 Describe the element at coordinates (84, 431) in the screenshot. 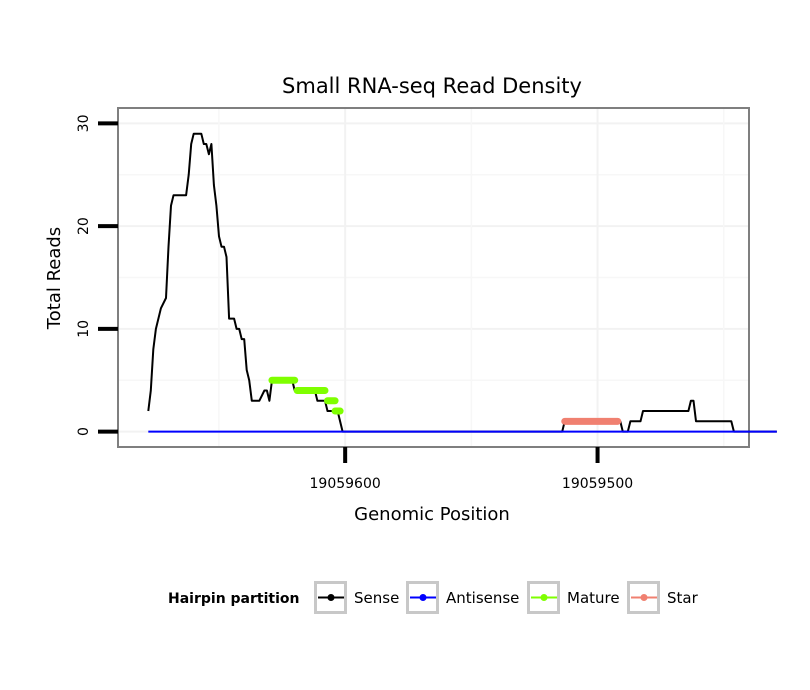

I see `y-tick-label: 0` at that location.